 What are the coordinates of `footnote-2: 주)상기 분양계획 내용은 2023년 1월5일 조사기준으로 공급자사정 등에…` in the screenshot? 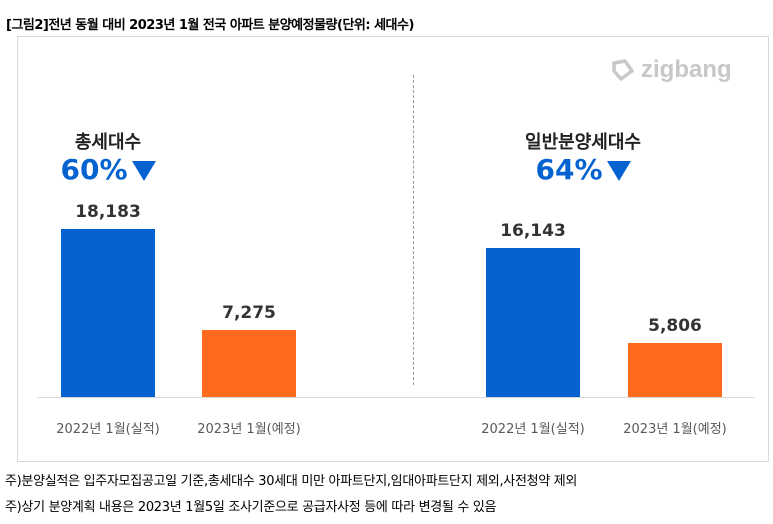 It's located at (251, 507).